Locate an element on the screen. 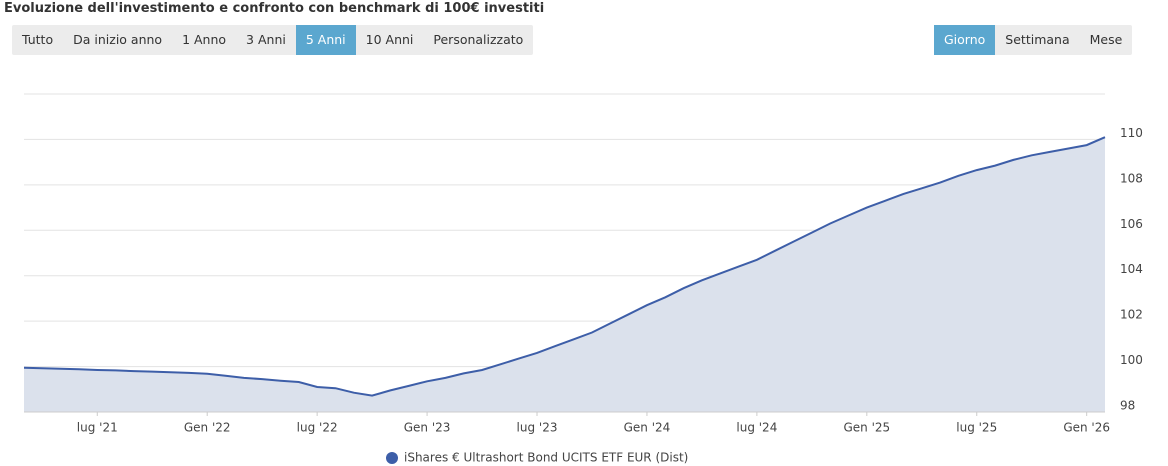  option-button: Giorno is located at coordinates (965, 40).